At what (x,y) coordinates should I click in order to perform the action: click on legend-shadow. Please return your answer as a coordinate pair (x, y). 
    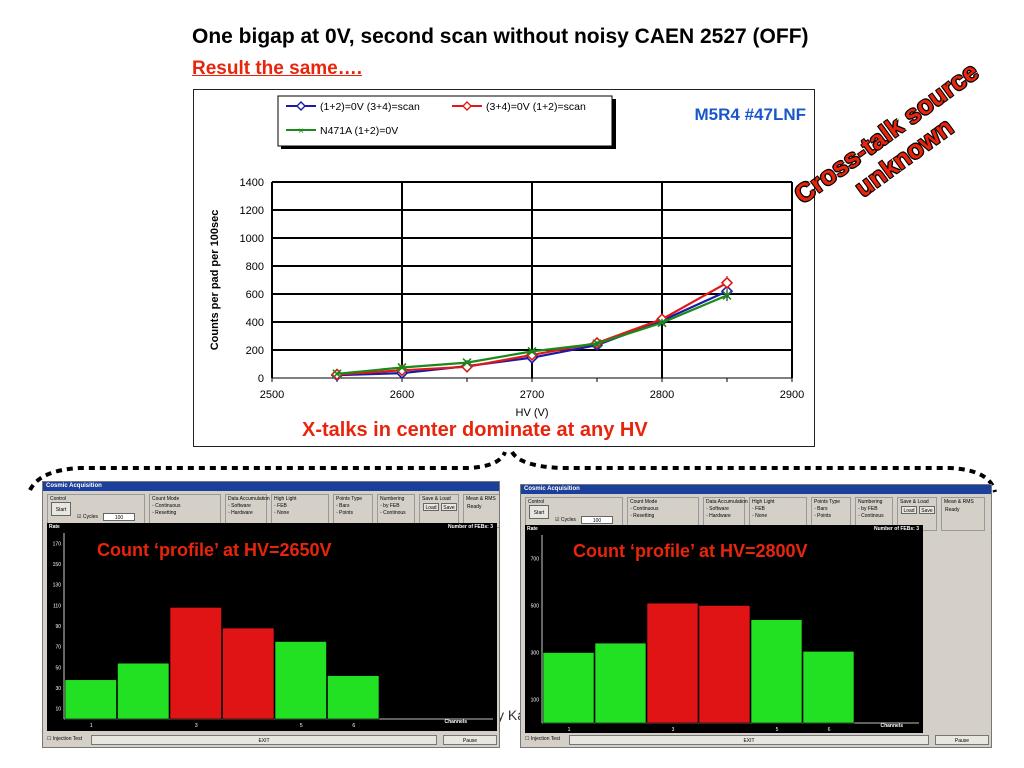
    Looking at the image, I should click on (614, 124).